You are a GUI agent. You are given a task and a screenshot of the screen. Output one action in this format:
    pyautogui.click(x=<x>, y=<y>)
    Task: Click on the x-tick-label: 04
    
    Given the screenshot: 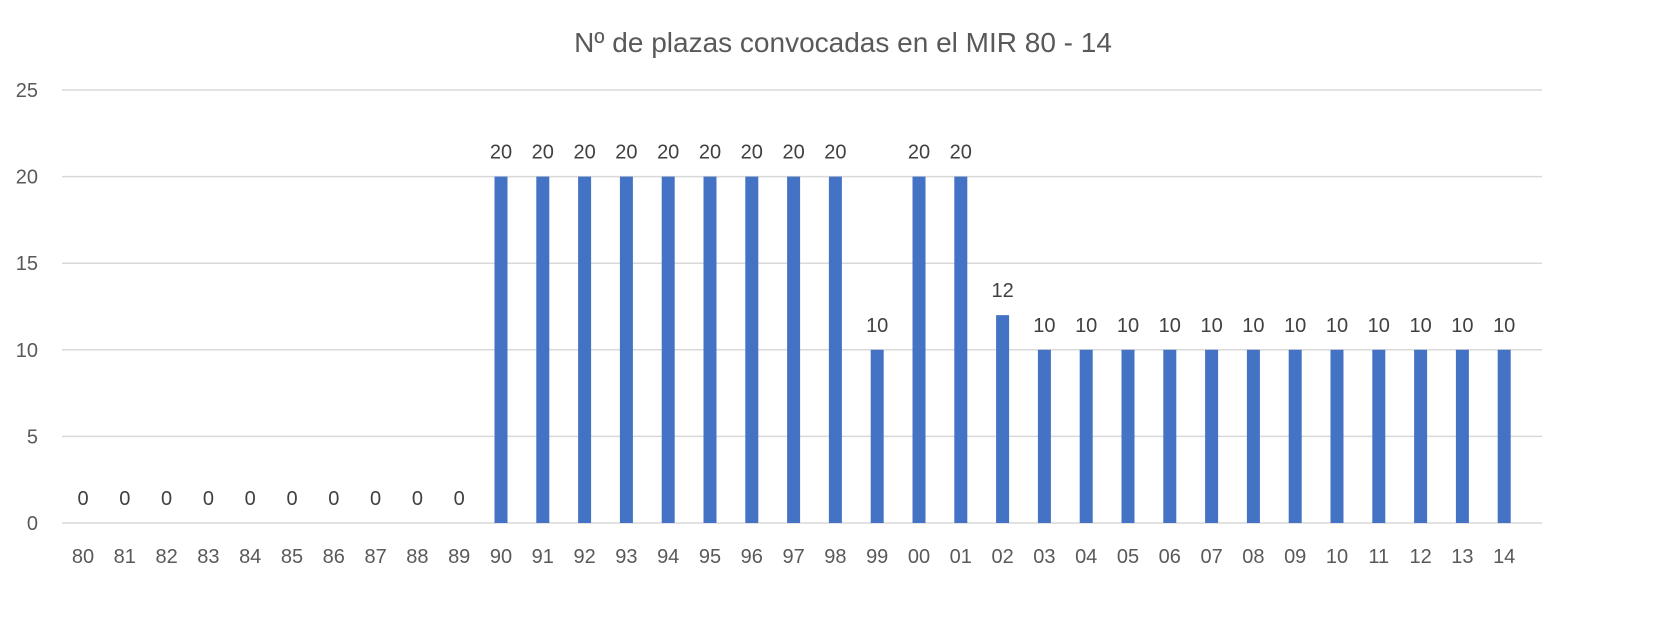 What is the action you would take?
    pyautogui.click(x=1086, y=557)
    